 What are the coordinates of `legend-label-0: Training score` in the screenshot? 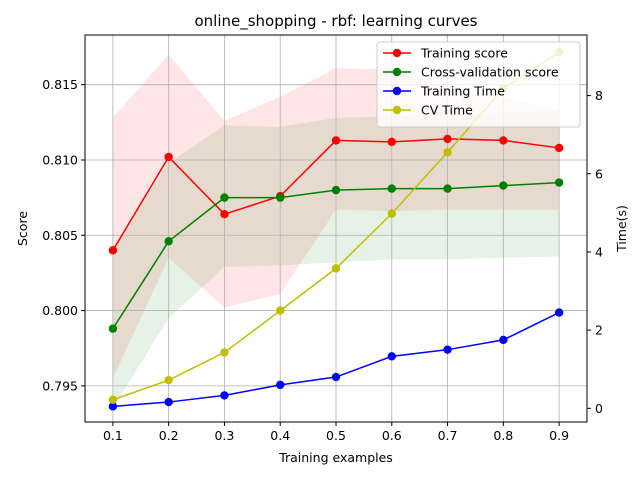 It's located at (464, 53).